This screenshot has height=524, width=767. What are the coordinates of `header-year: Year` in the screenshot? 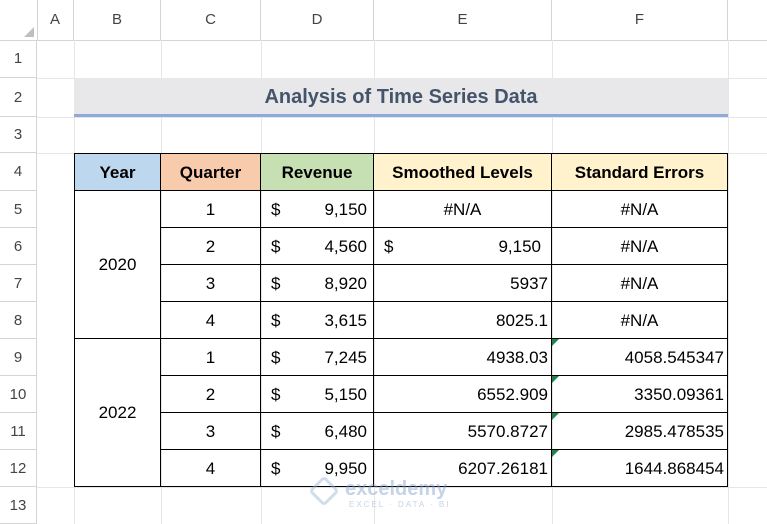 It's located at (117, 172).